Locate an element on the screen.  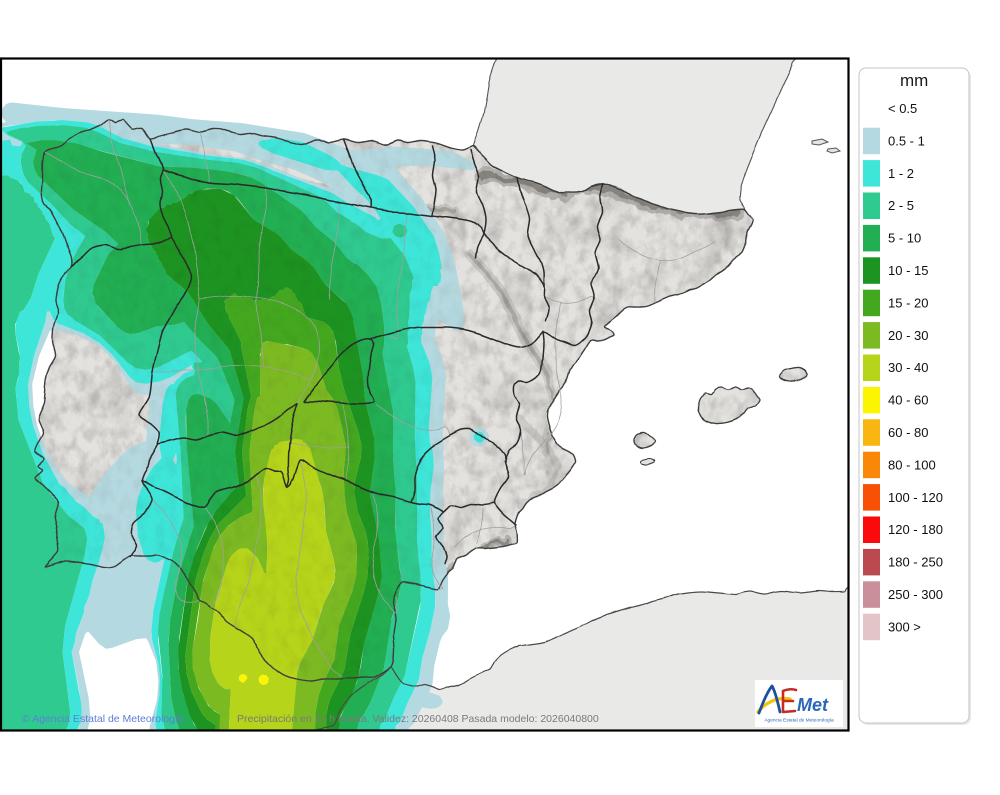
svg-text:Agencia Estatal de Meteorologí: Agencia Estatal de Meteorología is located at coordinates (799, 721).